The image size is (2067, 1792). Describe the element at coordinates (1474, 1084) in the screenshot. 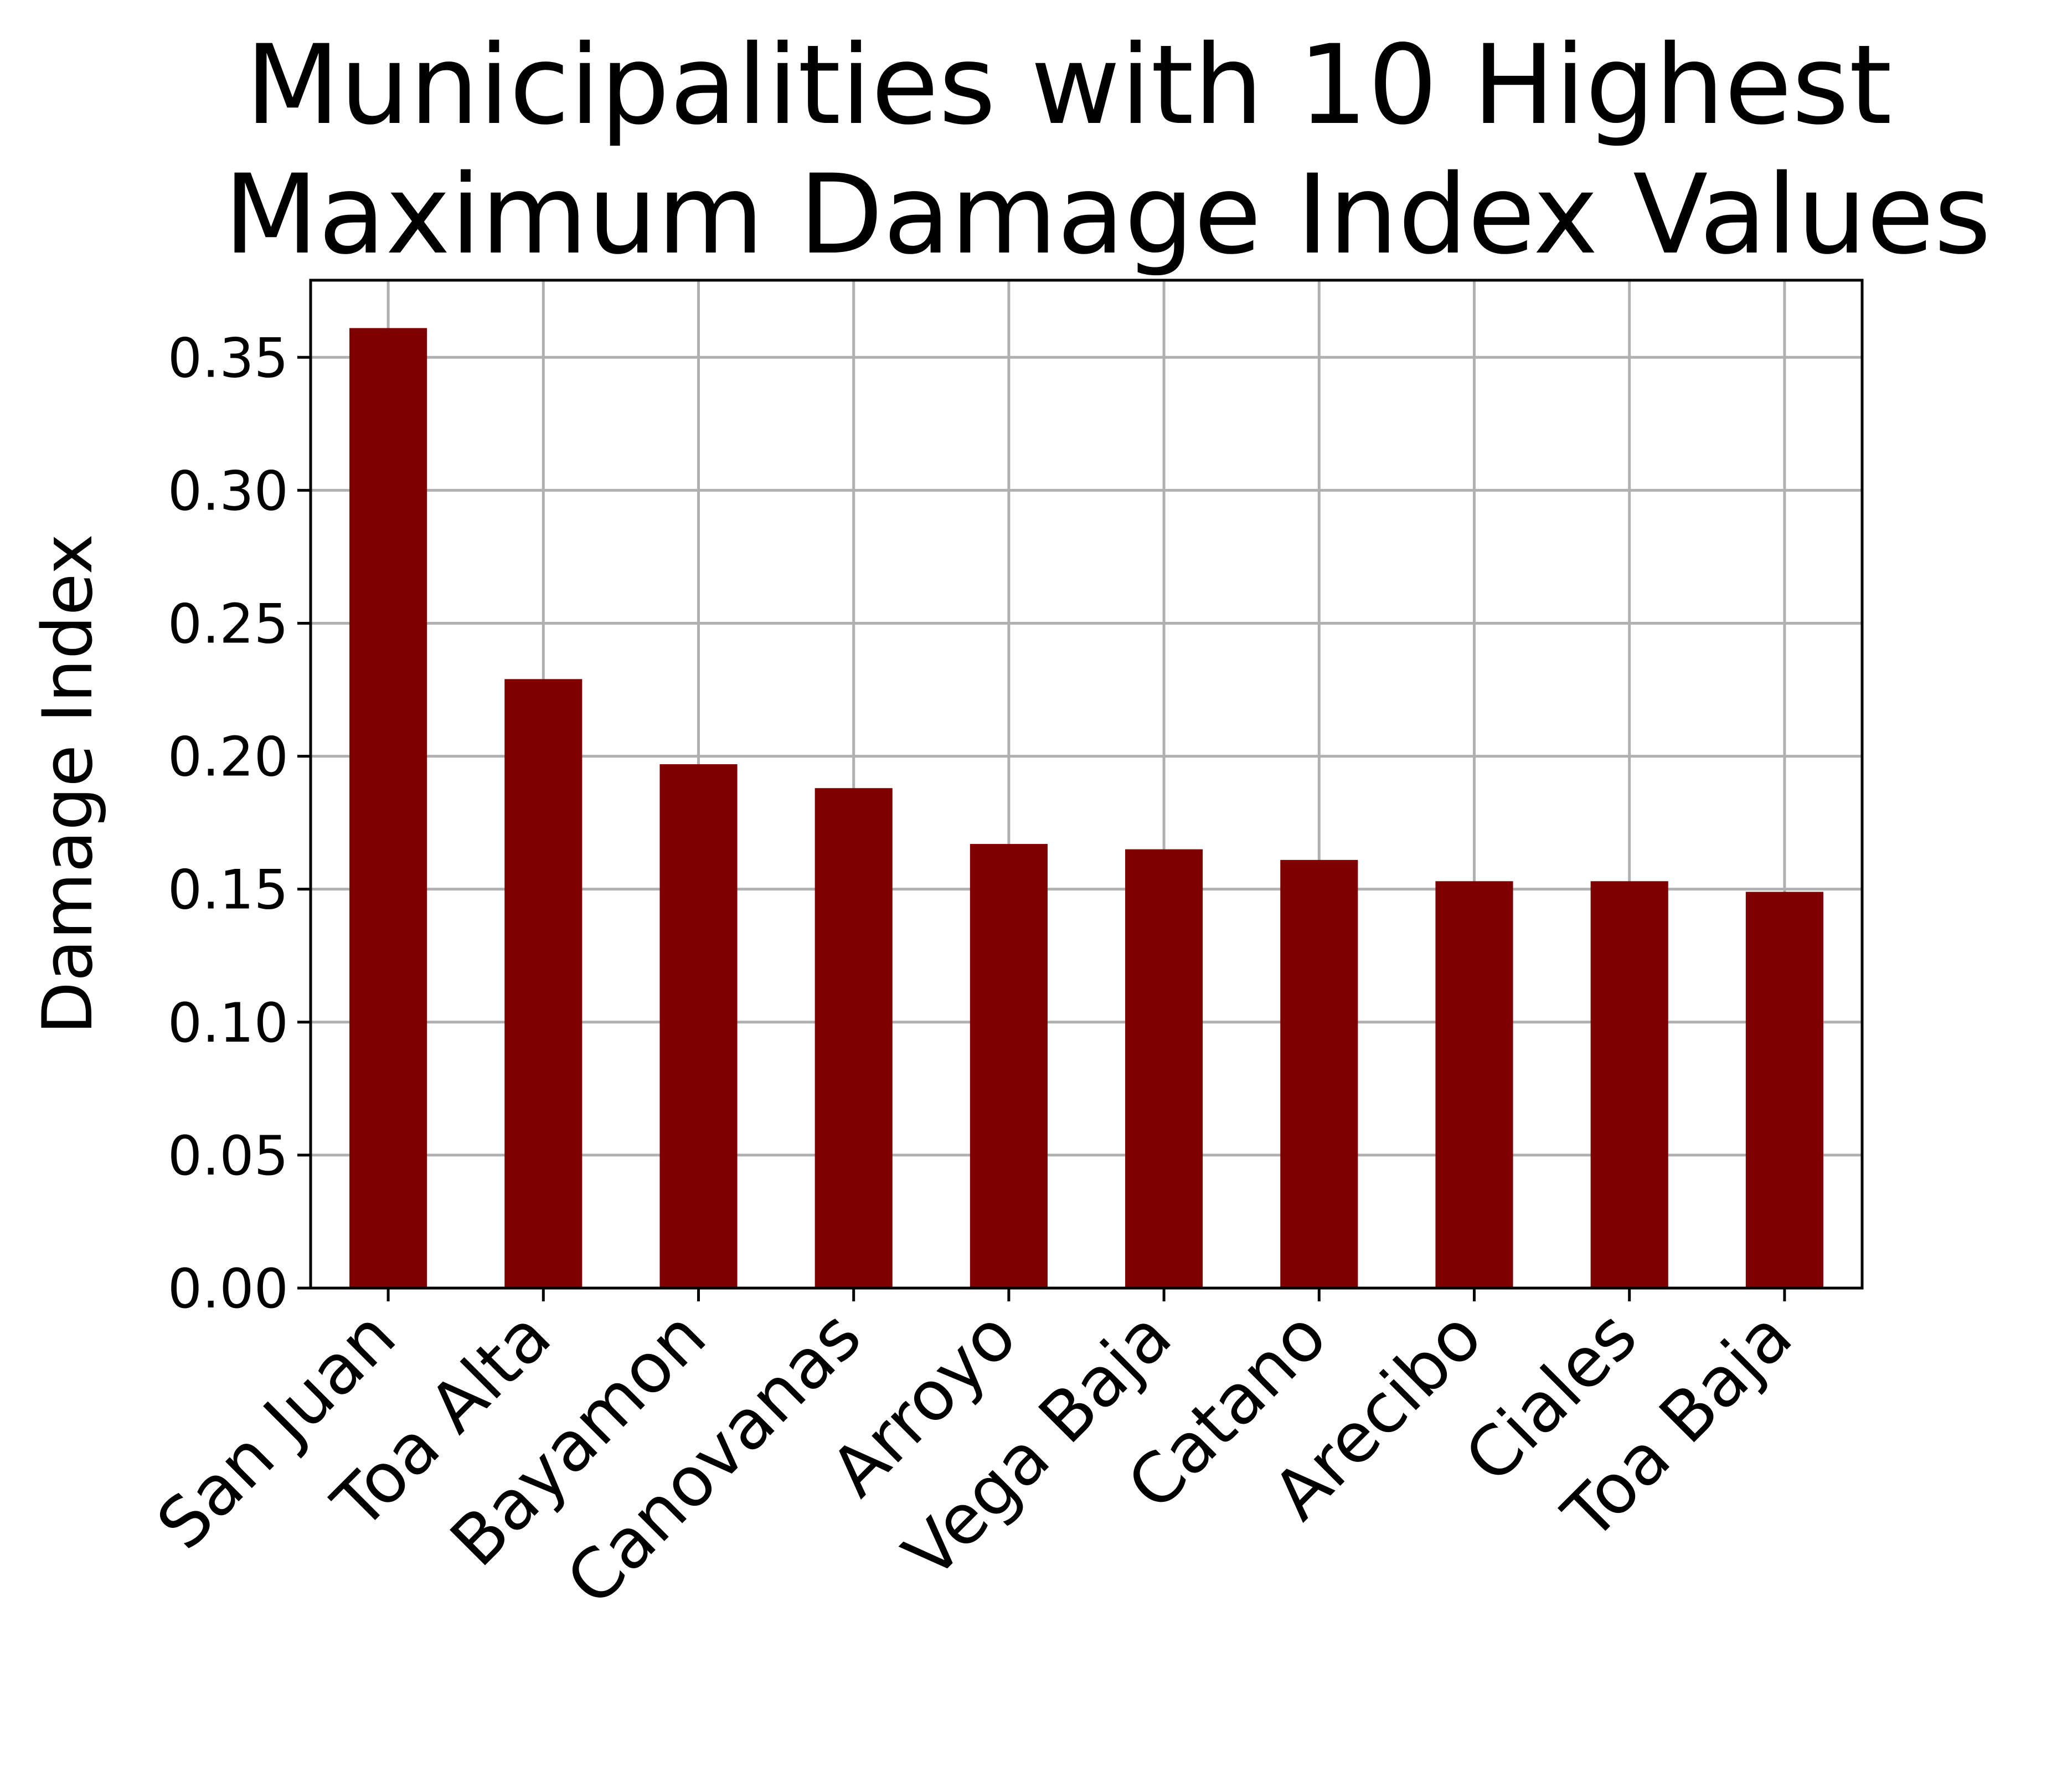

I see `bar-arecibo` at that location.